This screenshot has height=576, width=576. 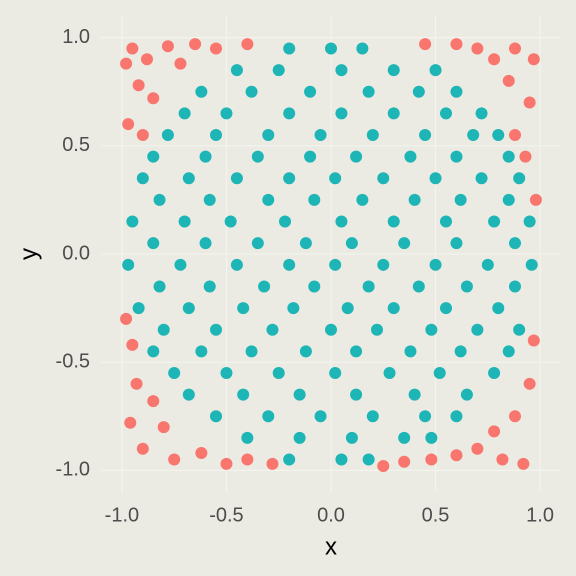 What do you see at coordinates (76, 253) in the screenshot?
I see `y-tick-label: 0.0` at bounding box center [76, 253].